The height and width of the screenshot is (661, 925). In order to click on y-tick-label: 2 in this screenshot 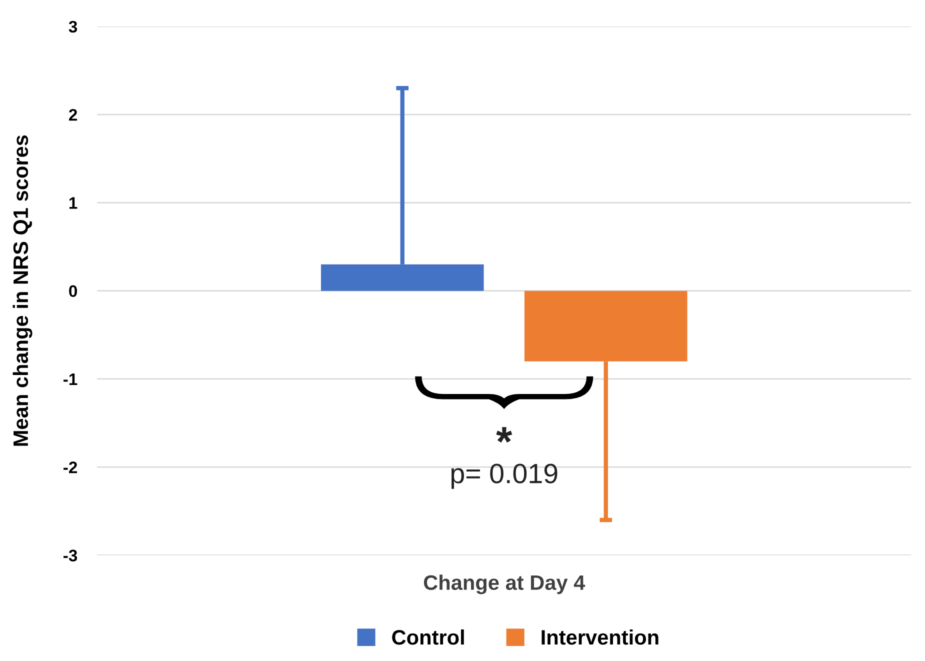, I will do `click(73, 114)`.